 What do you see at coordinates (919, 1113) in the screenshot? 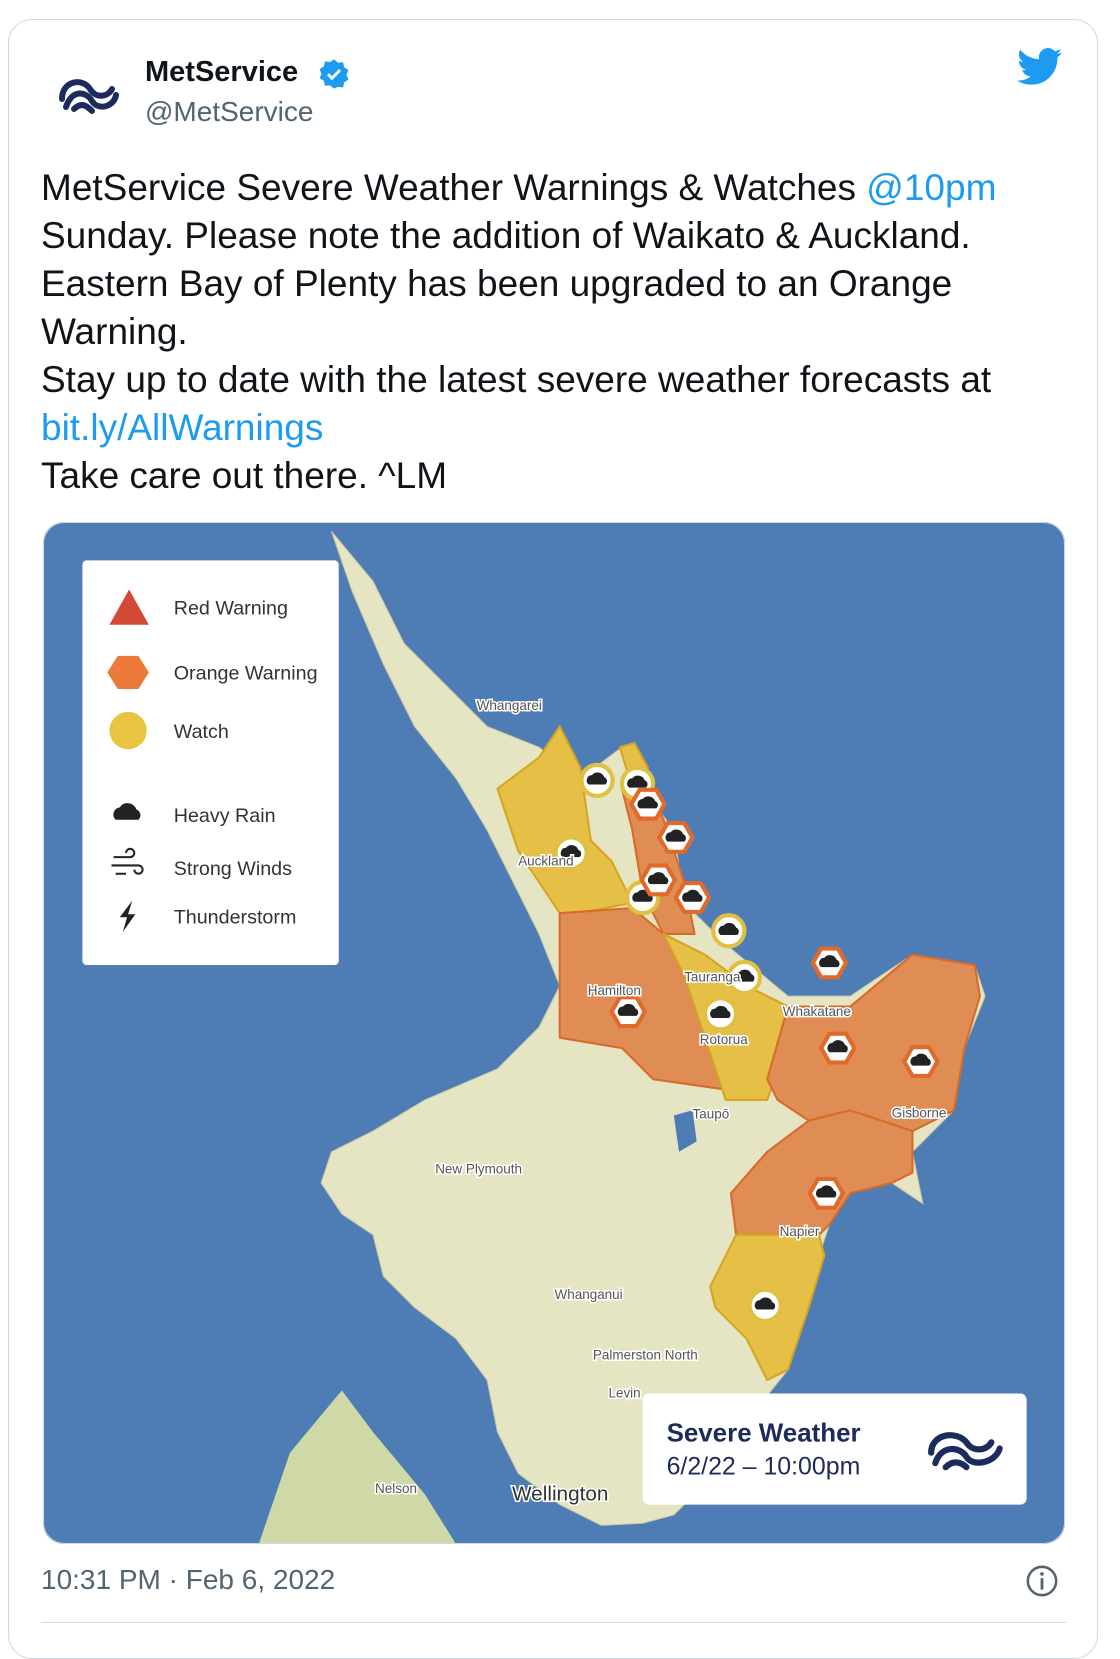
I see `place-label: Gisborne` at bounding box center [919, 1113].